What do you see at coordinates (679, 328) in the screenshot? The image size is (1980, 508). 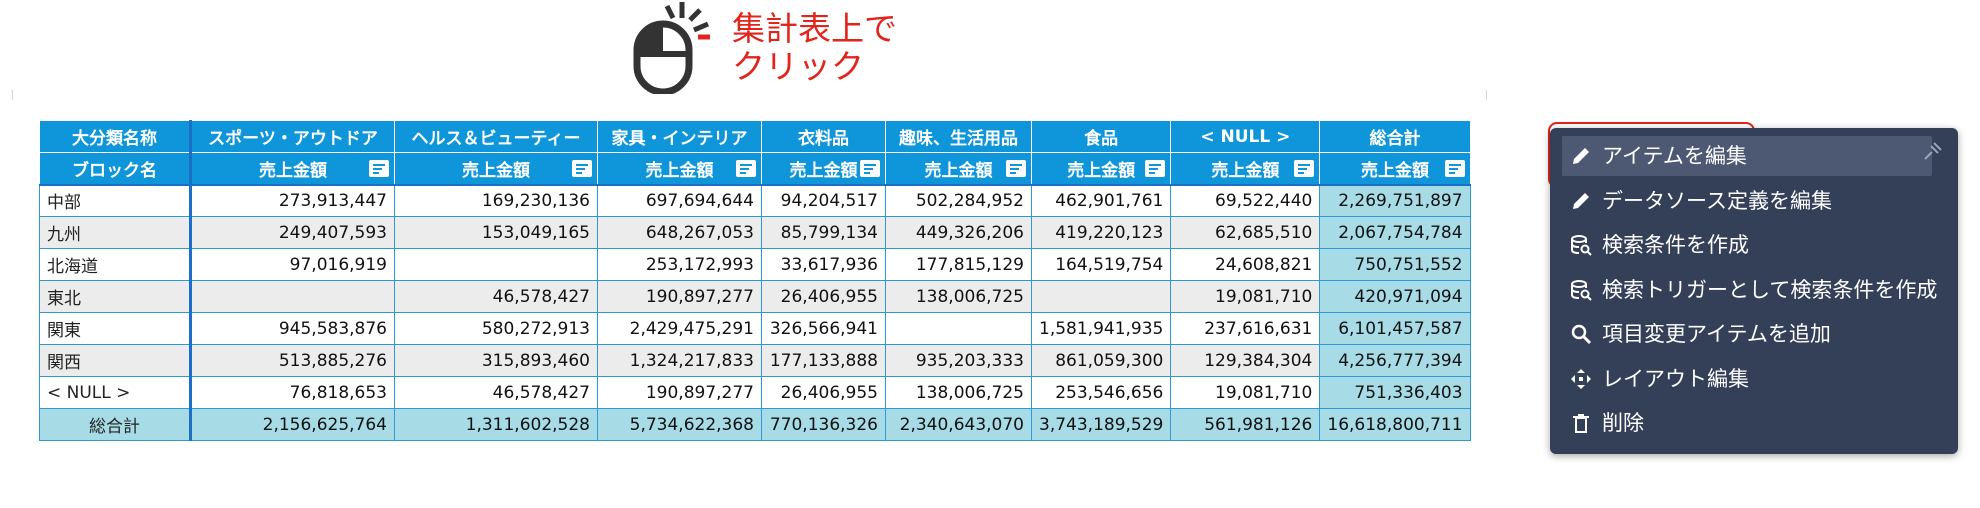 I see `value-cell: 2,429,475,291` at bounding box center [679, 328].